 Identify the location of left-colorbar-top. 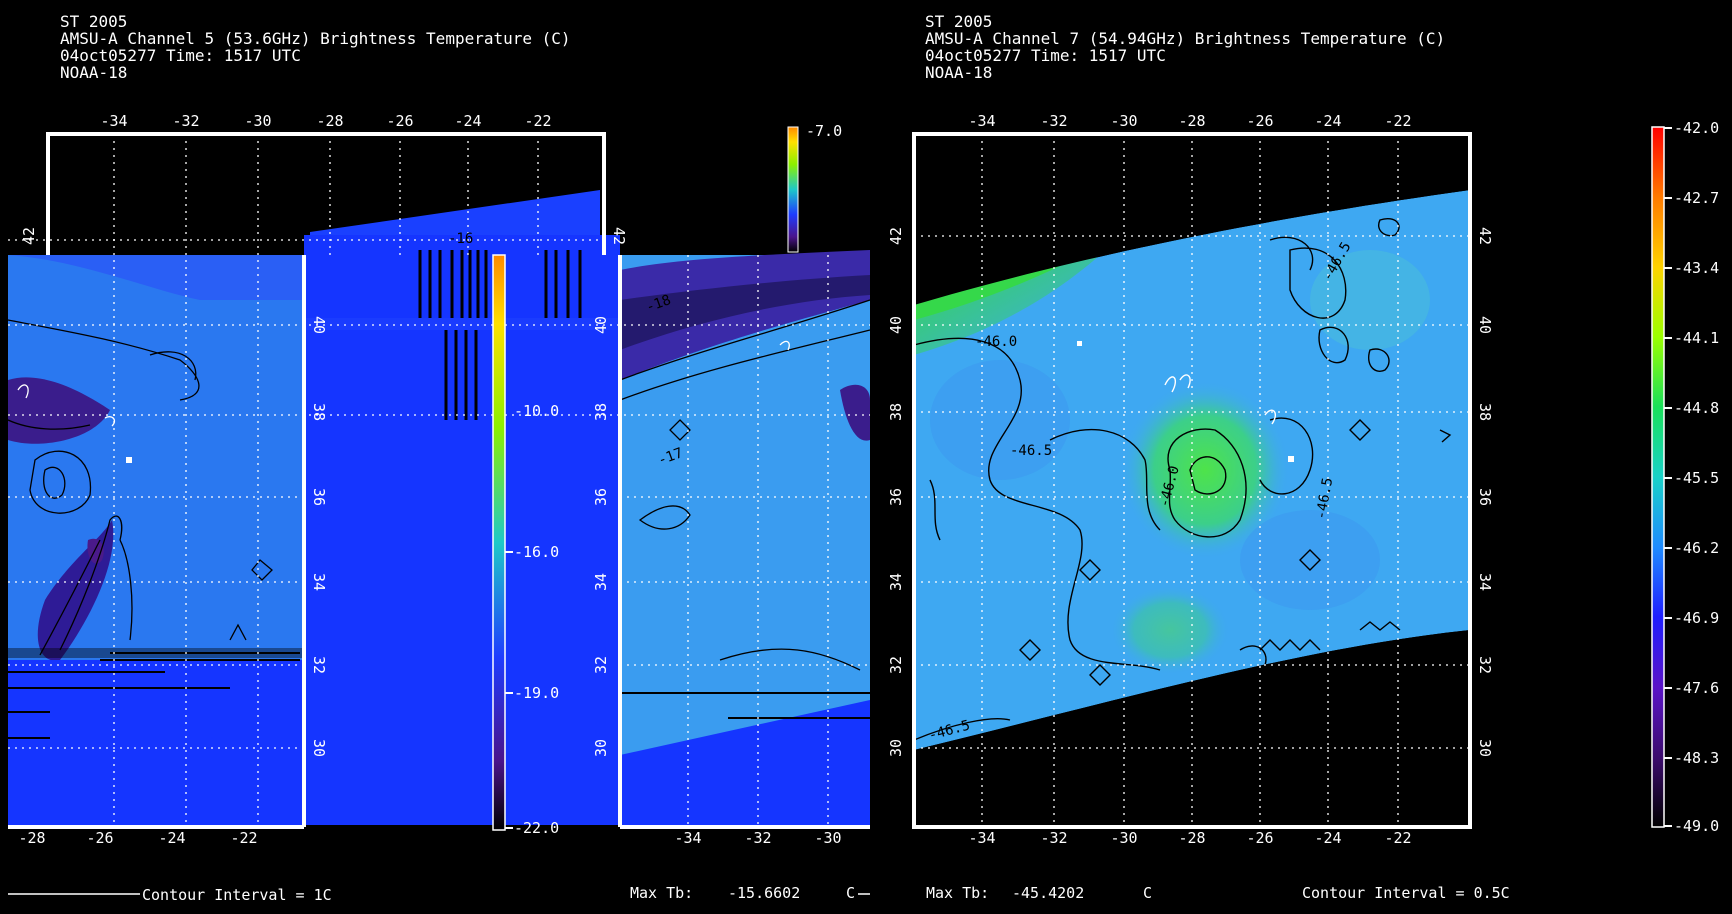
(793, 189).